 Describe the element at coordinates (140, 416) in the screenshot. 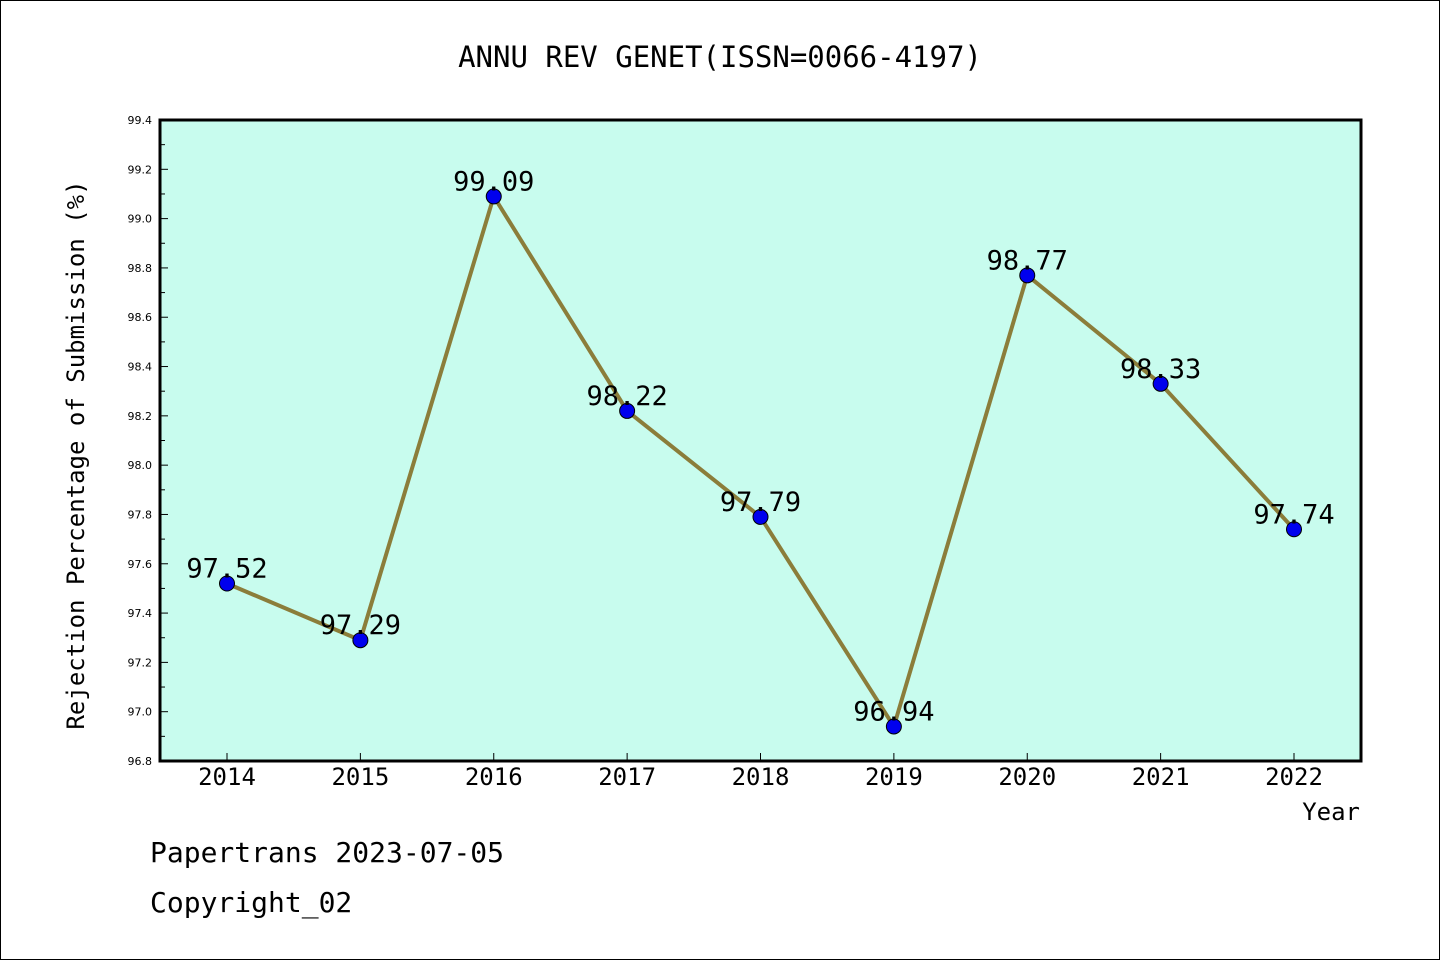

I see `y-tick-label: 98.2` at that location.